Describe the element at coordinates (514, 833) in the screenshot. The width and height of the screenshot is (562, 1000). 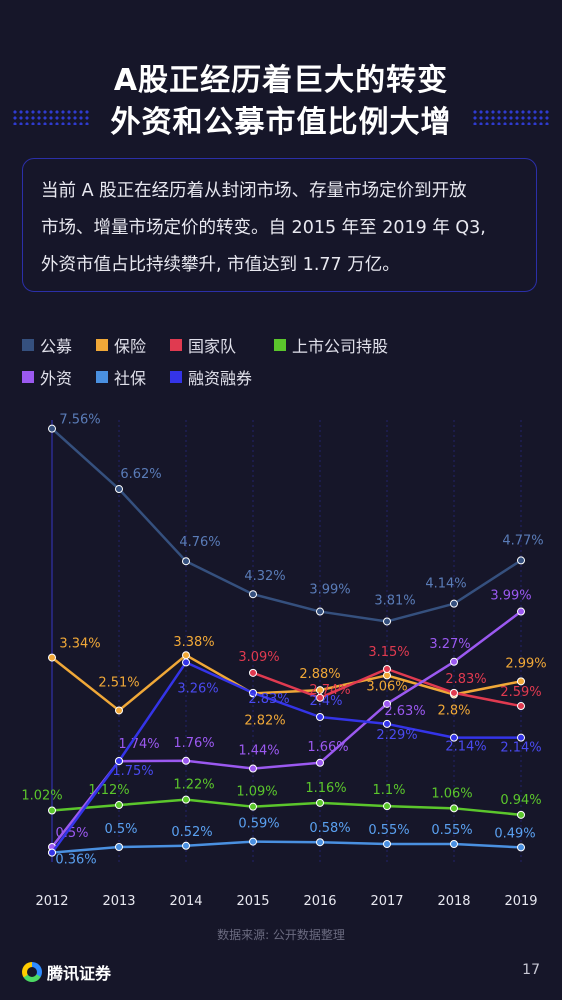
I see `data-label-社保: 0.49%` at that location.